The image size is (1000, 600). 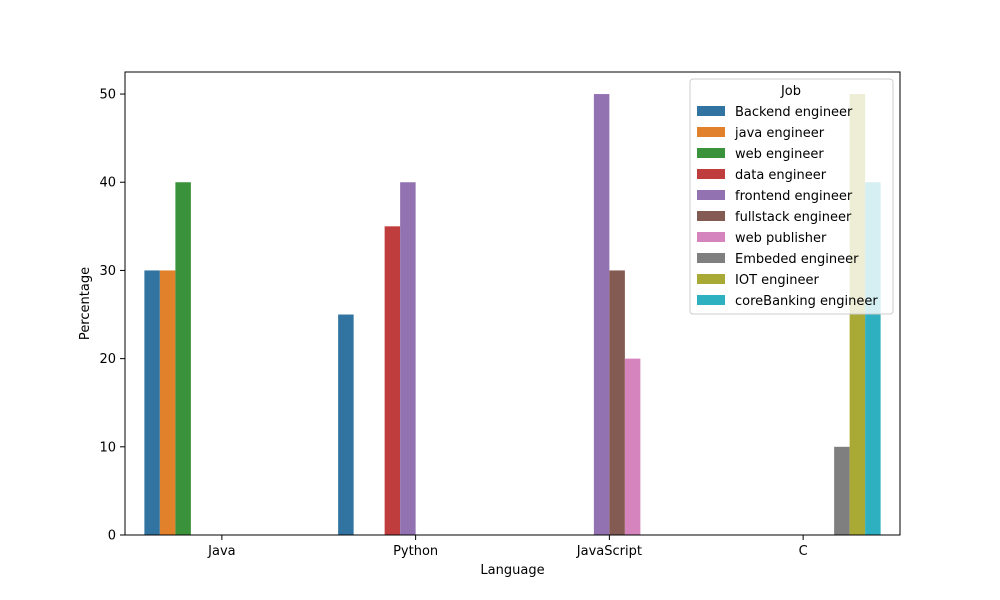 I want to click on y-axis-label: Percentage, so click(x=85, y=303).